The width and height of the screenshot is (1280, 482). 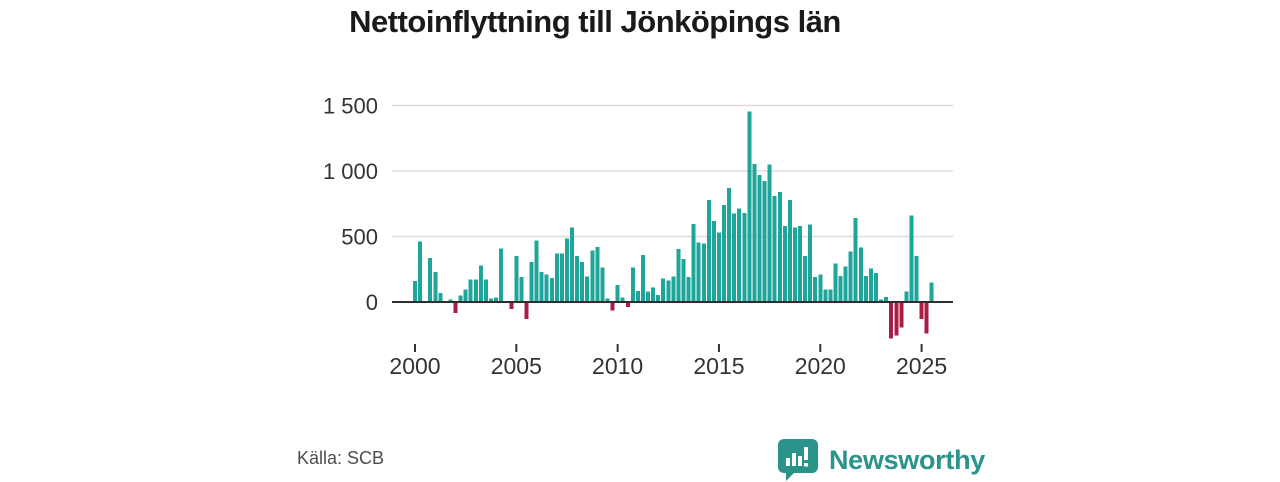 What do you see at coordinates (906, 459) in the screenshot?
I see `newsworthy-wordmark: Newsworthy` at bounding box center [906, 459].